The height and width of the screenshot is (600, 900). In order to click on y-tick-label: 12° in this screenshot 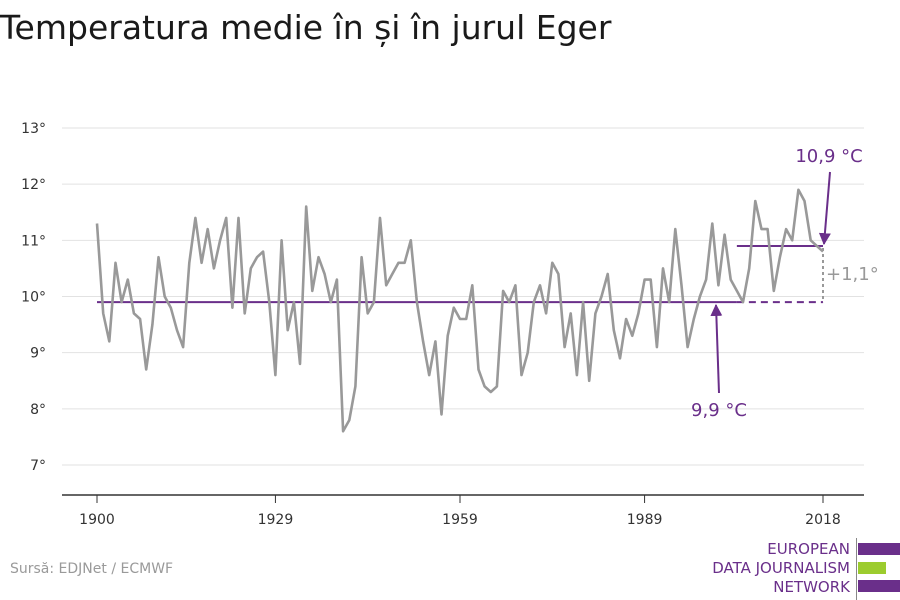, I will do `click(33, 185)`.